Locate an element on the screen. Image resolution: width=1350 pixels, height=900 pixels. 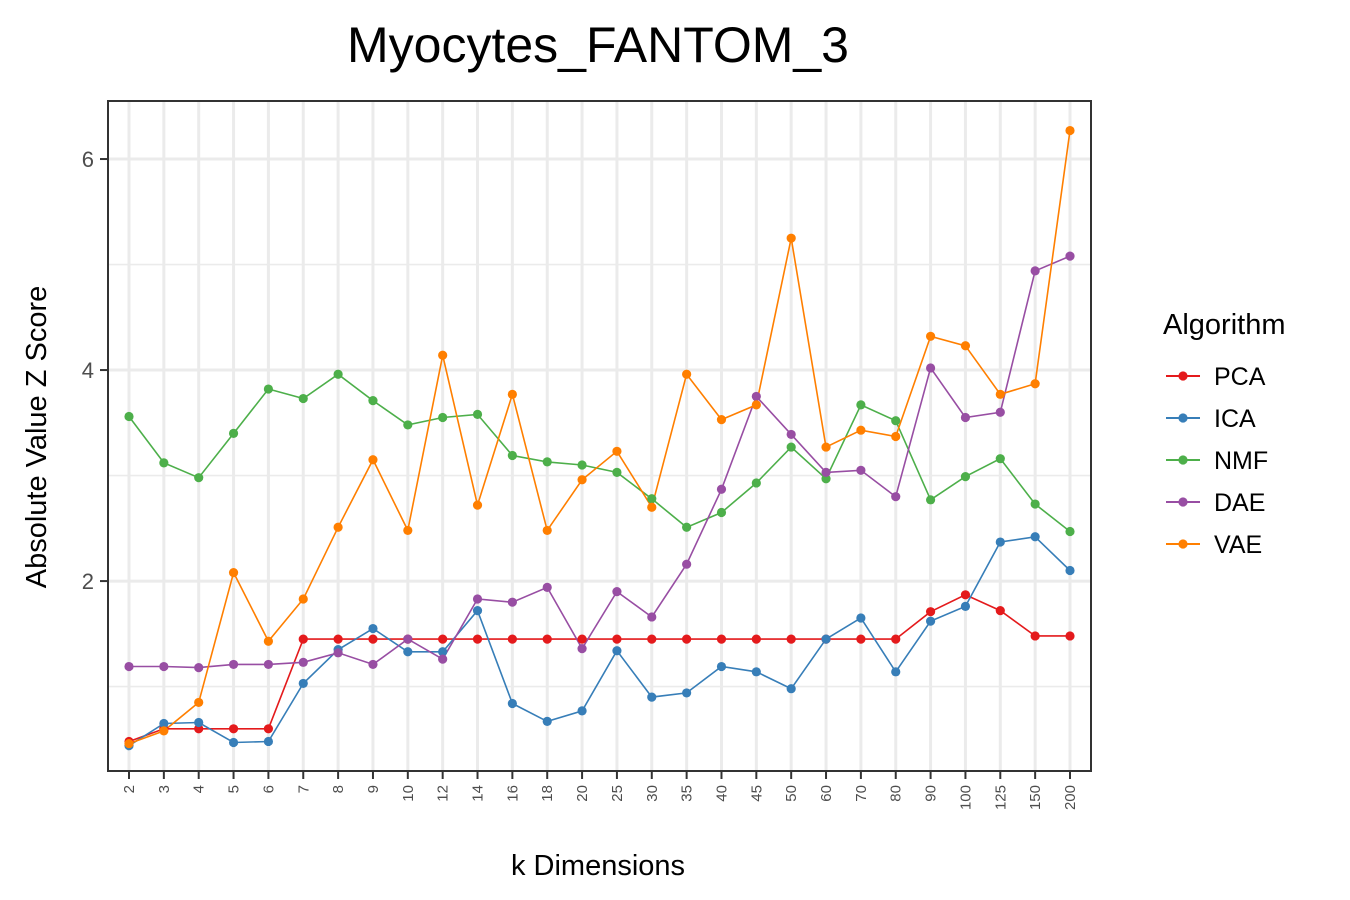
x-tick-label: 125 is located at coordinates (1000, 797).